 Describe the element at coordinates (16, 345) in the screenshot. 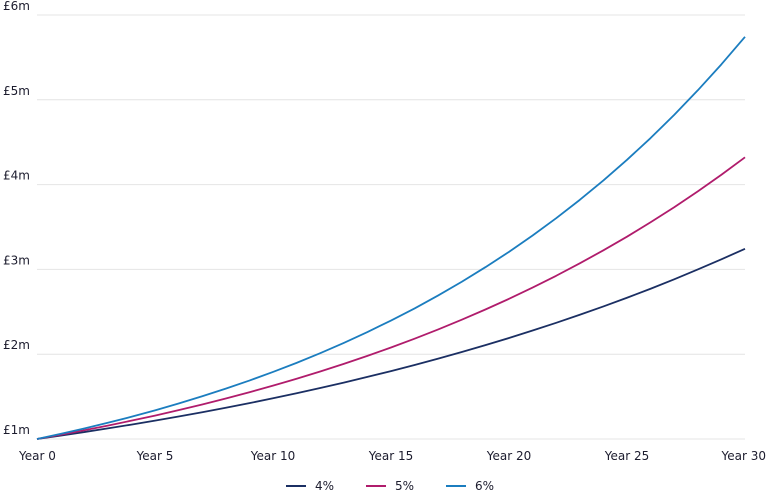

I see `y-tick-label: £2m` at that location.